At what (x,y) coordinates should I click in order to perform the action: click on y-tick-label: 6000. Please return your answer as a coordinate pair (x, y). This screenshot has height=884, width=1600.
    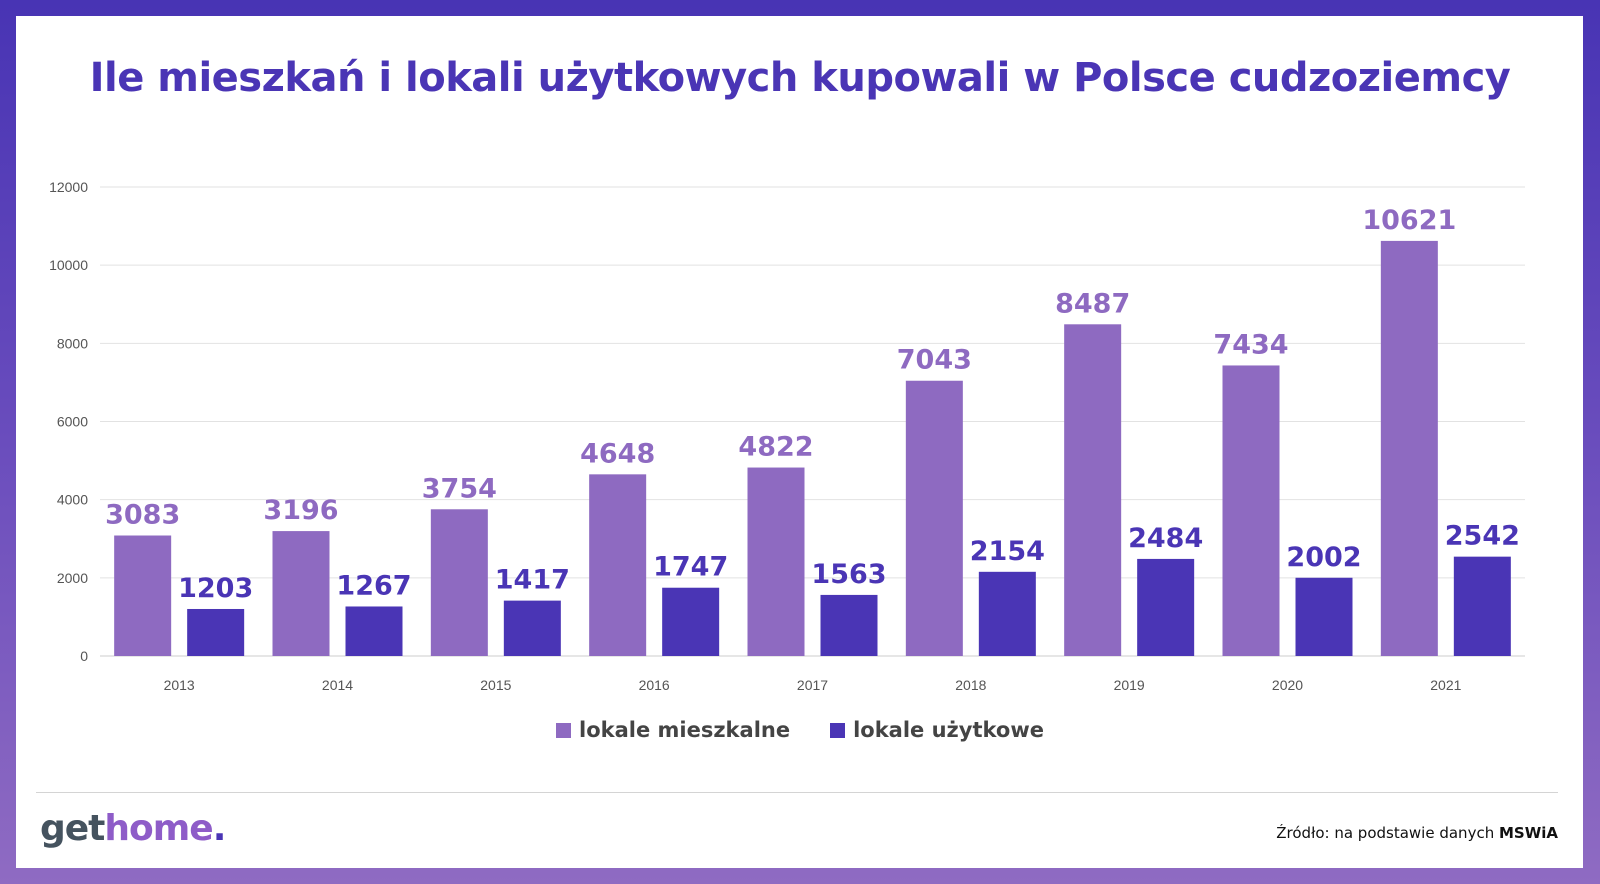
    Looking at the image, I should click on (72, 422).